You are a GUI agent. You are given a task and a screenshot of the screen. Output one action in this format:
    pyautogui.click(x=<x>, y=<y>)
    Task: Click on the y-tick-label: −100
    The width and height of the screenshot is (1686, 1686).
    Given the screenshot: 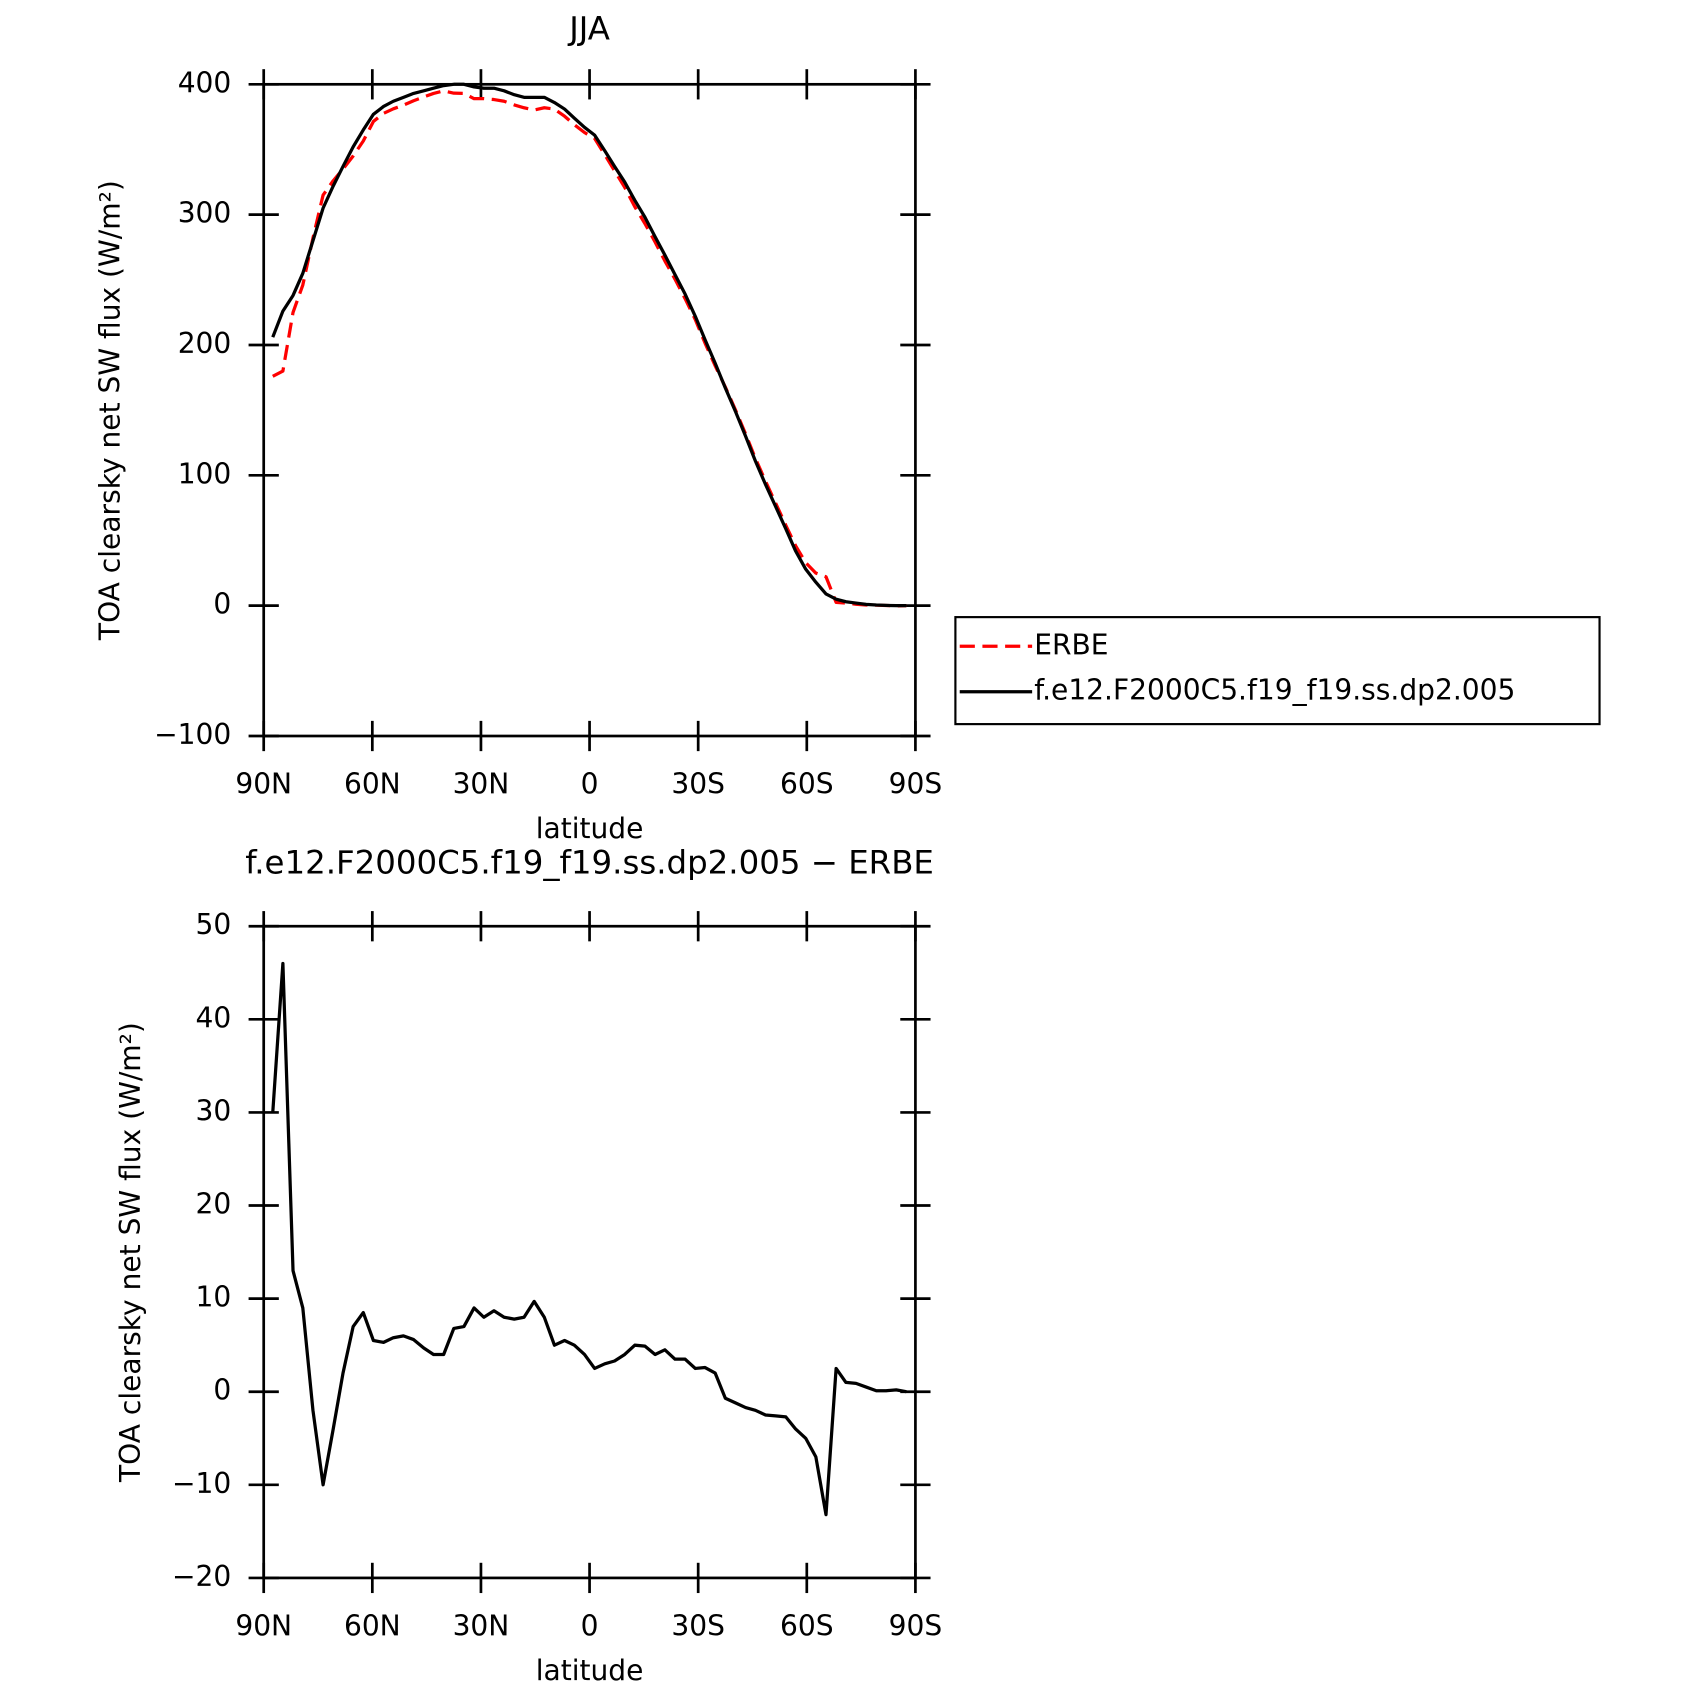 What is the action you would take?
    pyautogui.click(x=192, y=734)
    